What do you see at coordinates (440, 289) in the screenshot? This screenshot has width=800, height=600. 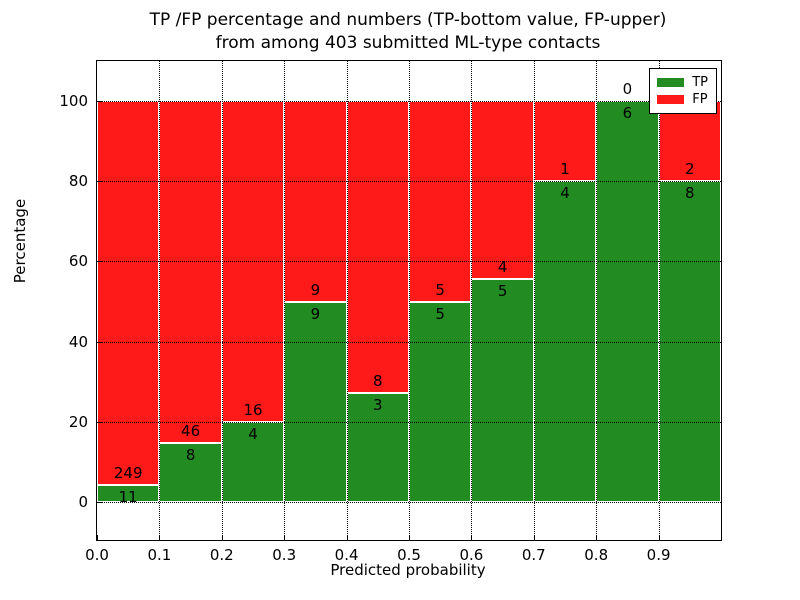 I see `fp-count-label: 5` at bounding box center [440, 289].